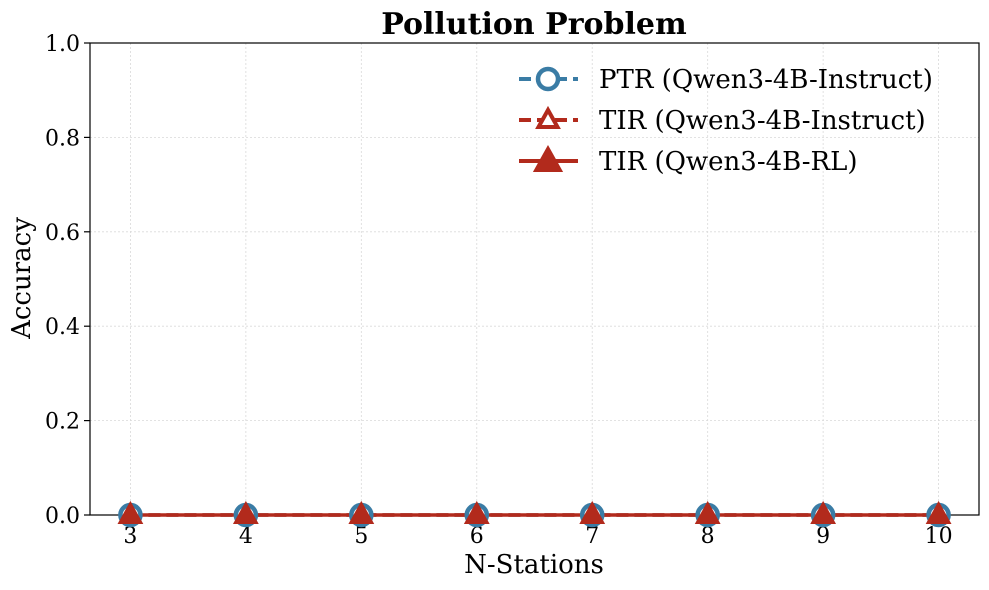 Image resolution: width=989 pixels, height=590 pixels. I want to click on y-tick-label: 0.2, so click(62, 422).